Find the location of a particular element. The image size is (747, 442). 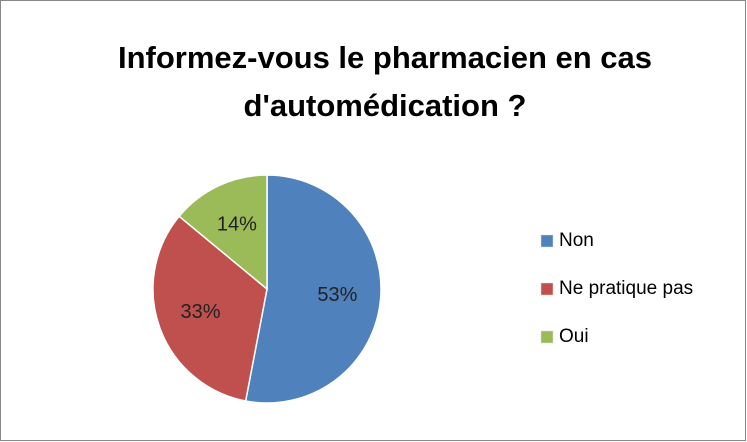

data-label: 53% is located at coordinates (337, 295).